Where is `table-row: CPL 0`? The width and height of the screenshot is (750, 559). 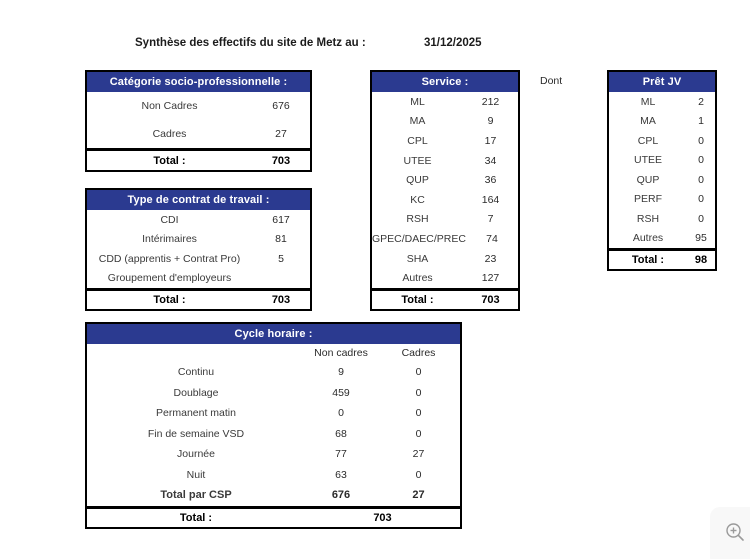 table-row: CPL 0 is located at coordinates (662, 141).